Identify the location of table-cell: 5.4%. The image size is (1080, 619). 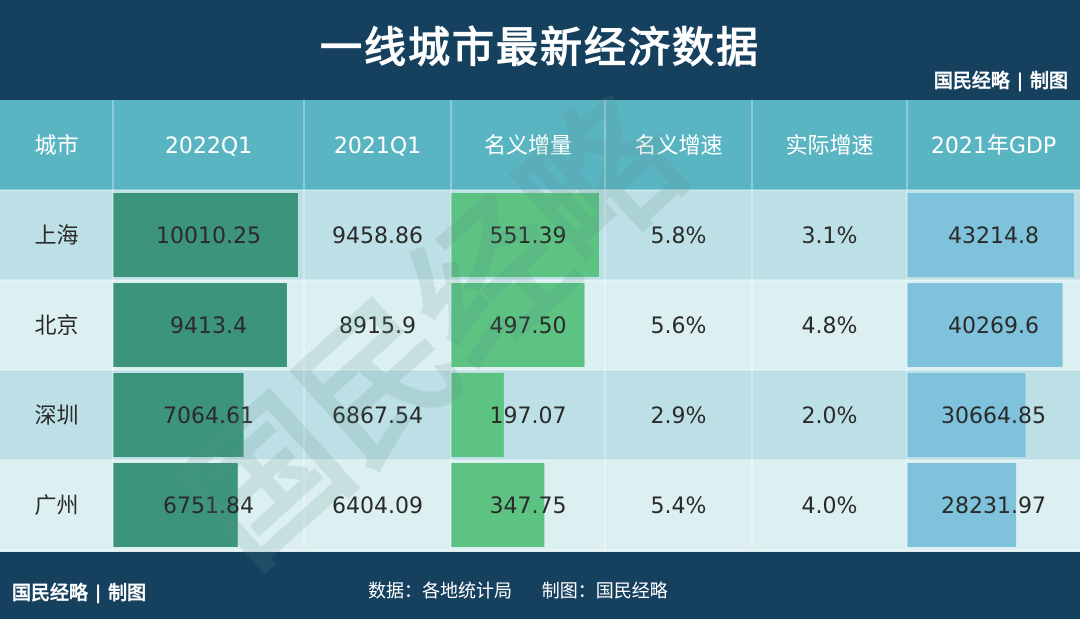
(679, 506).